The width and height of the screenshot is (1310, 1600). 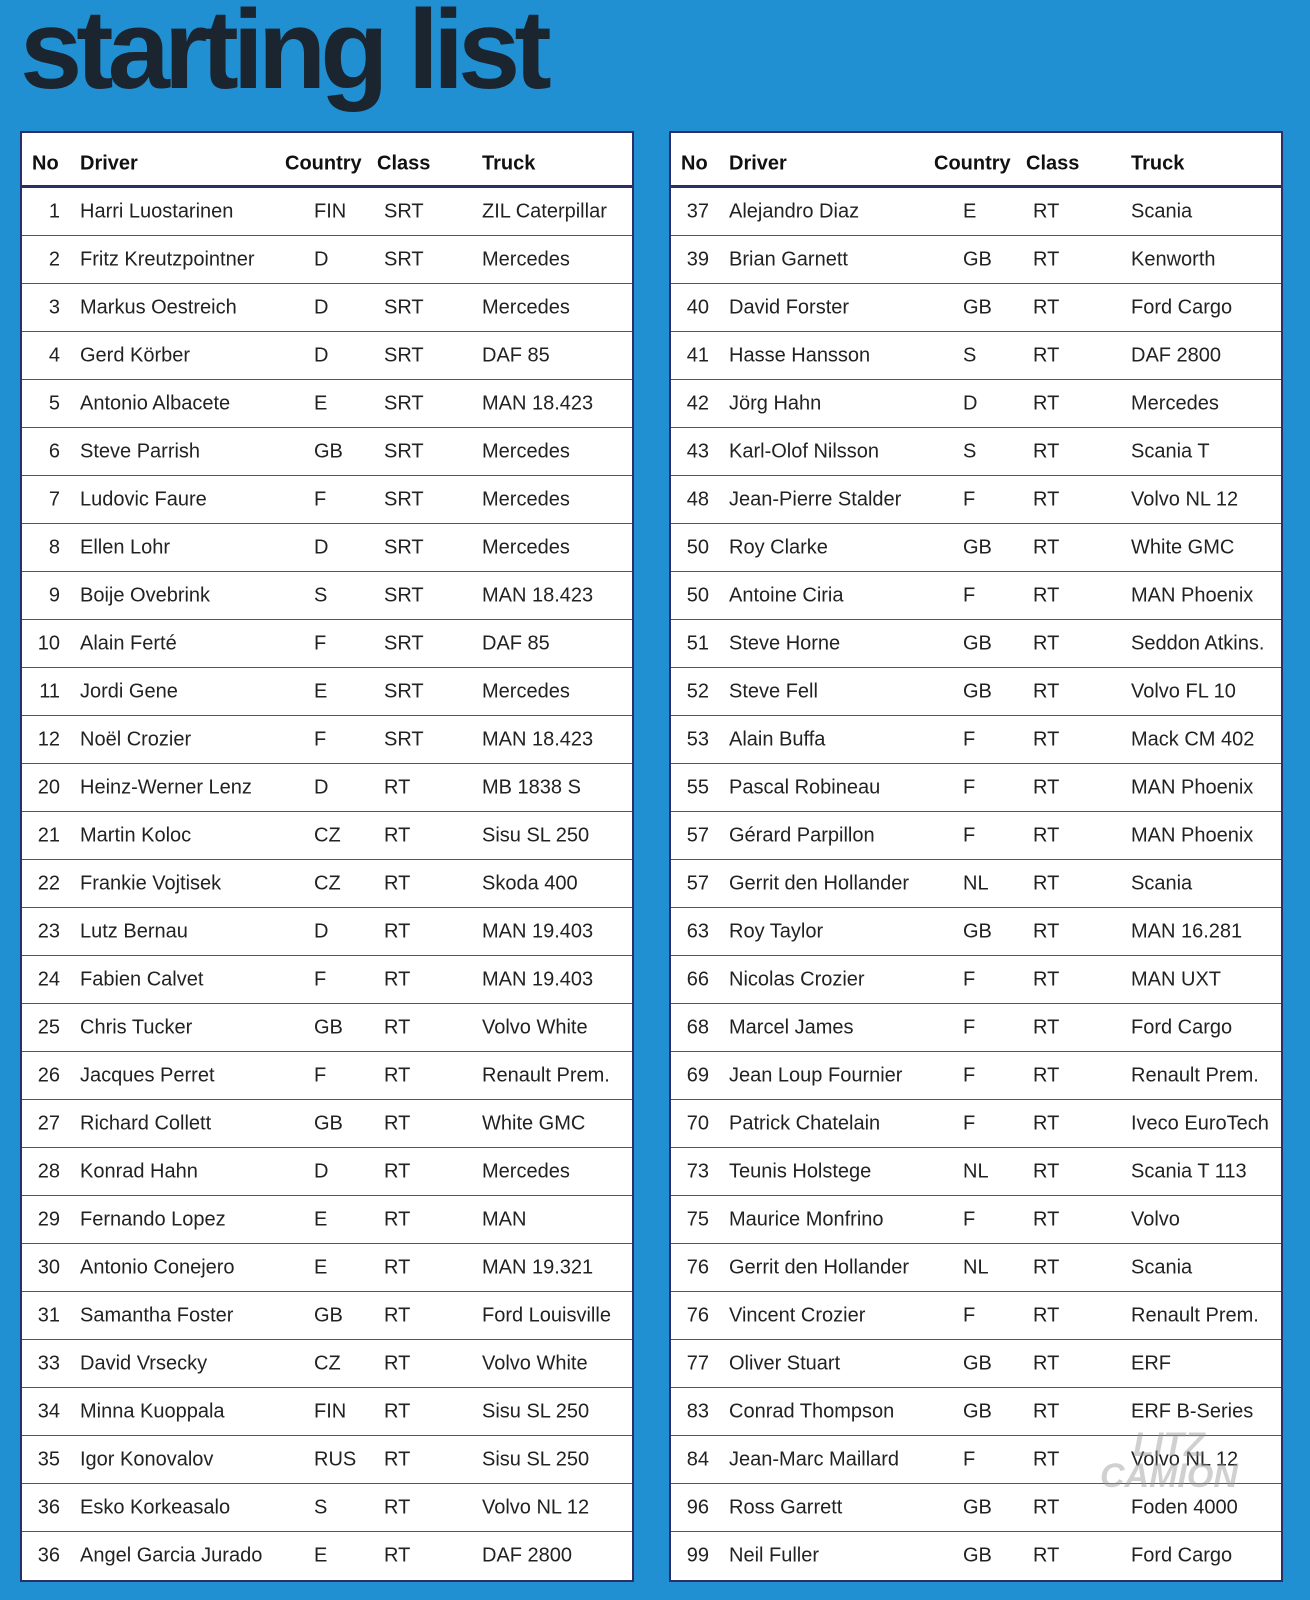 I want to click on cell-no: 11, so click(x=49, y=691).